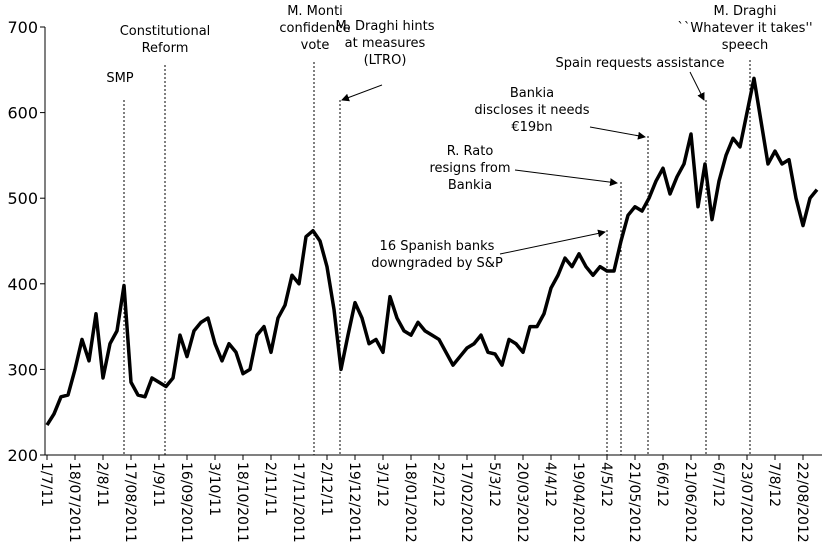 Image resolution: width=822 pixels, height=554 pixels. Describe the element at coordinates (22, 455) in the screenshot. I see `y-tick-label: 200` at that location.